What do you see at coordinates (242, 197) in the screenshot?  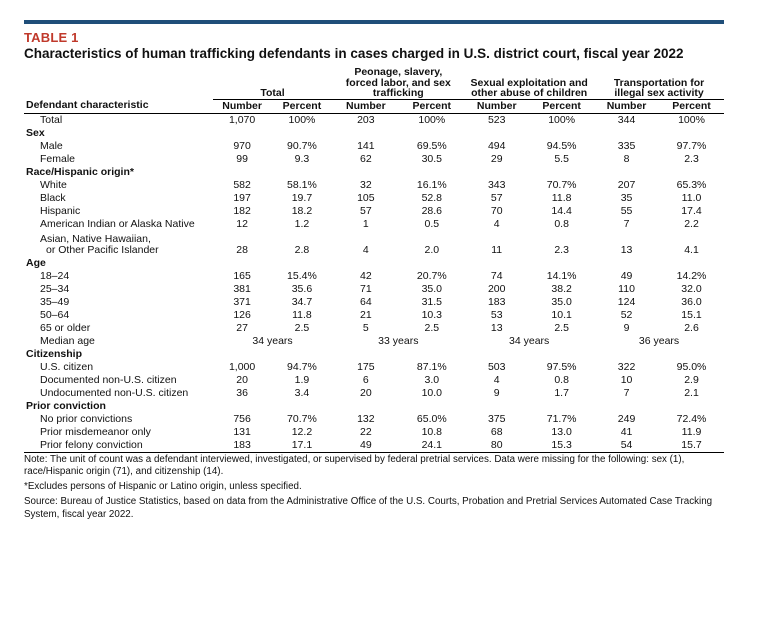 I see `number-cell: 197` at bounding box center [242, 197].